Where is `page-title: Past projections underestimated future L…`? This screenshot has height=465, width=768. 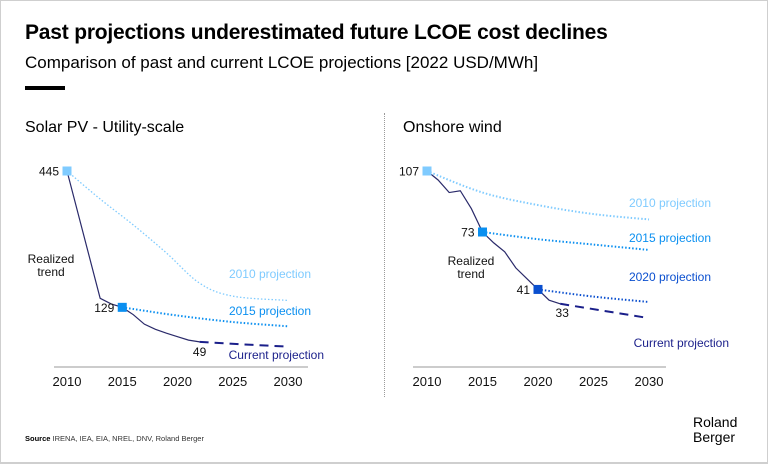 page-title: Past projections underestimated future L… is located at coordinates (316, 32).